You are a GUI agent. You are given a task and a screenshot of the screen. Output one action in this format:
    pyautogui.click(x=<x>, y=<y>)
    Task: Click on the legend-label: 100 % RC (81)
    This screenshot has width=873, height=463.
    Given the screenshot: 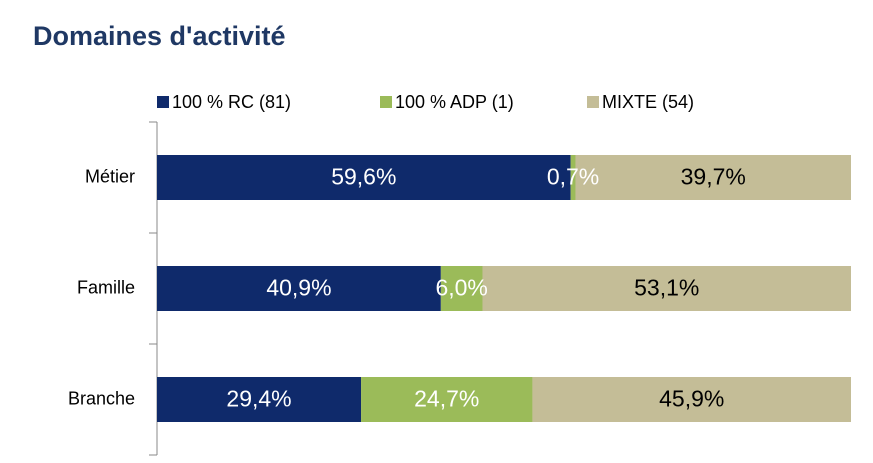 What is the action you would take?
    pyautogui.click(x=231, y=102)
    